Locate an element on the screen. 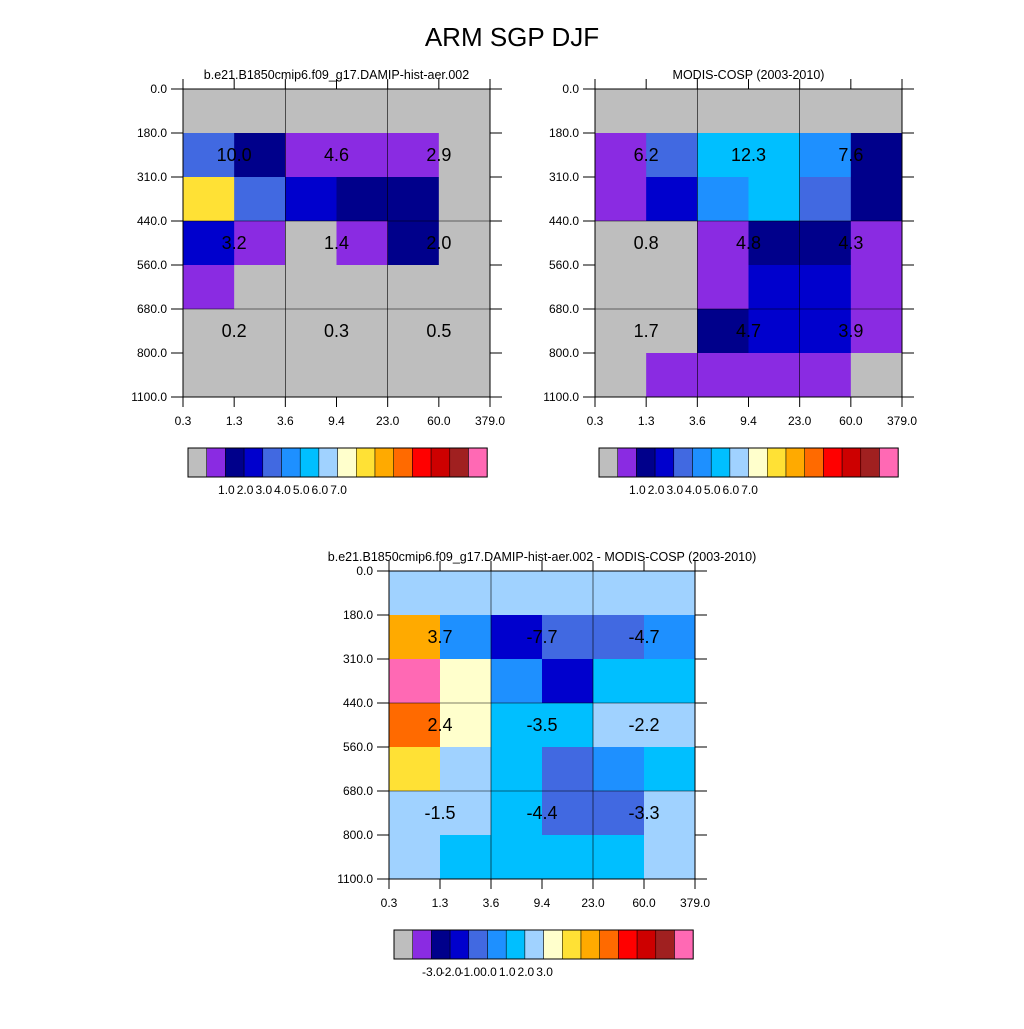 This screenshot has height=1029, width=1024. panel-title: MODIS-COSP (2003-2010) is located at coordinates (749, 75).